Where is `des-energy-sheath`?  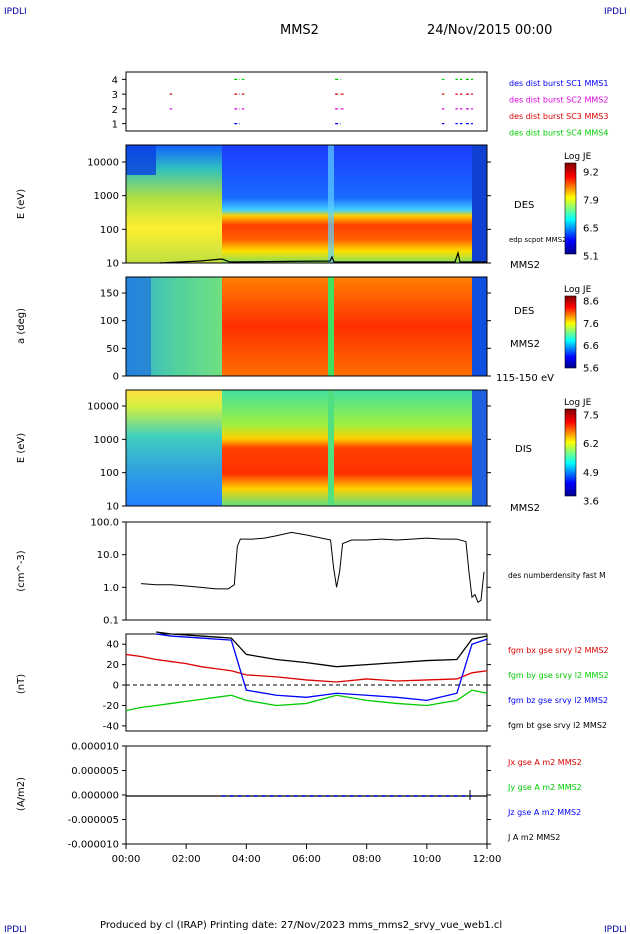
des-energy-sheath is located at coordinates (347, 204).